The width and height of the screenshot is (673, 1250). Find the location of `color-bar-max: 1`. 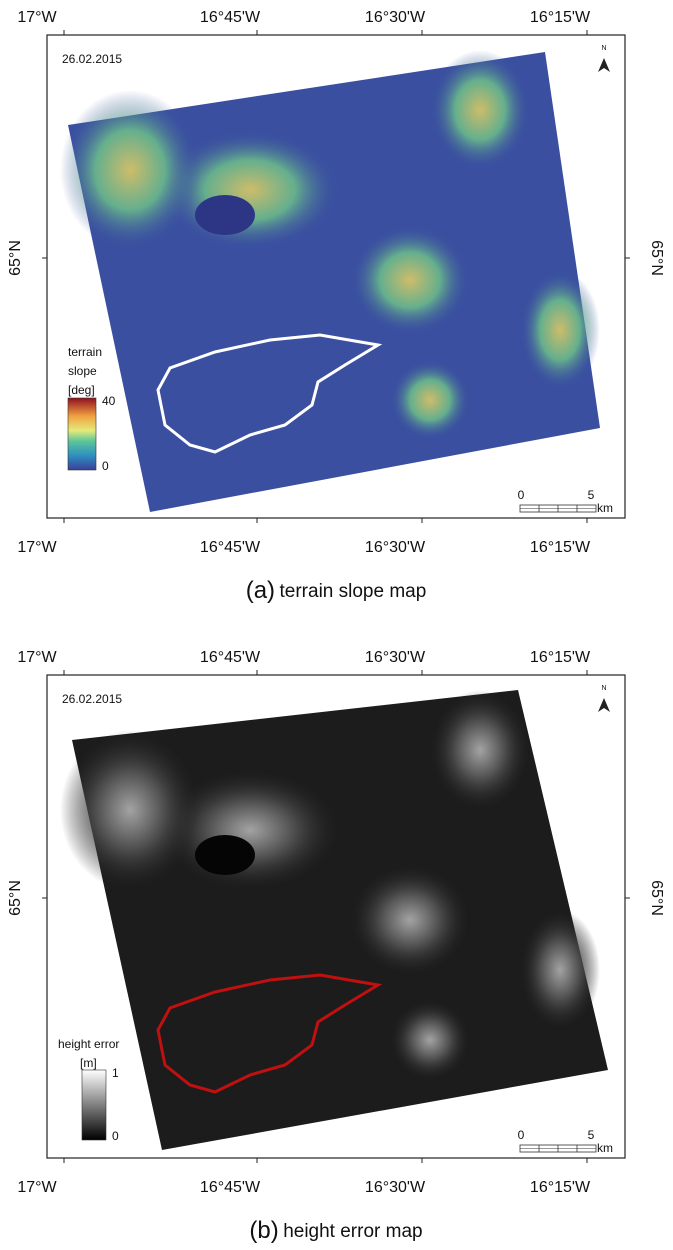

color-bar-max: 1 is located at coordinates (115, 1073).